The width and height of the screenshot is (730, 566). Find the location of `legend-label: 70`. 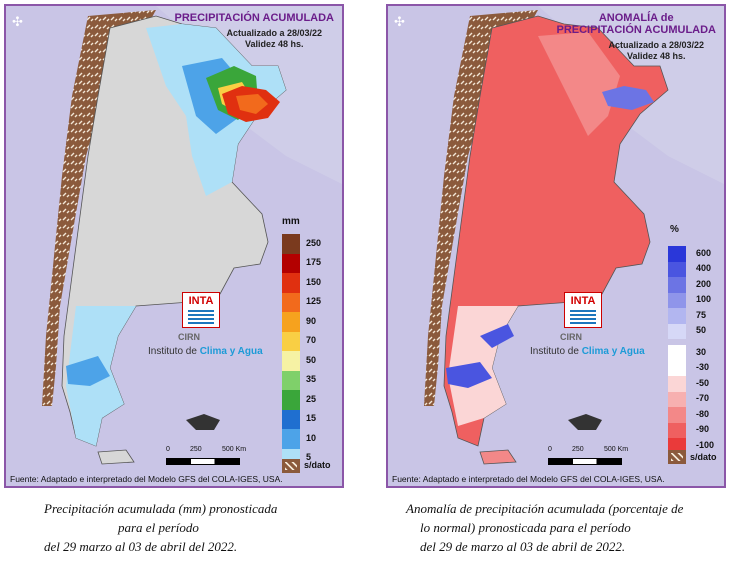

legend-label: 70 is located at coordinates (311, 340).